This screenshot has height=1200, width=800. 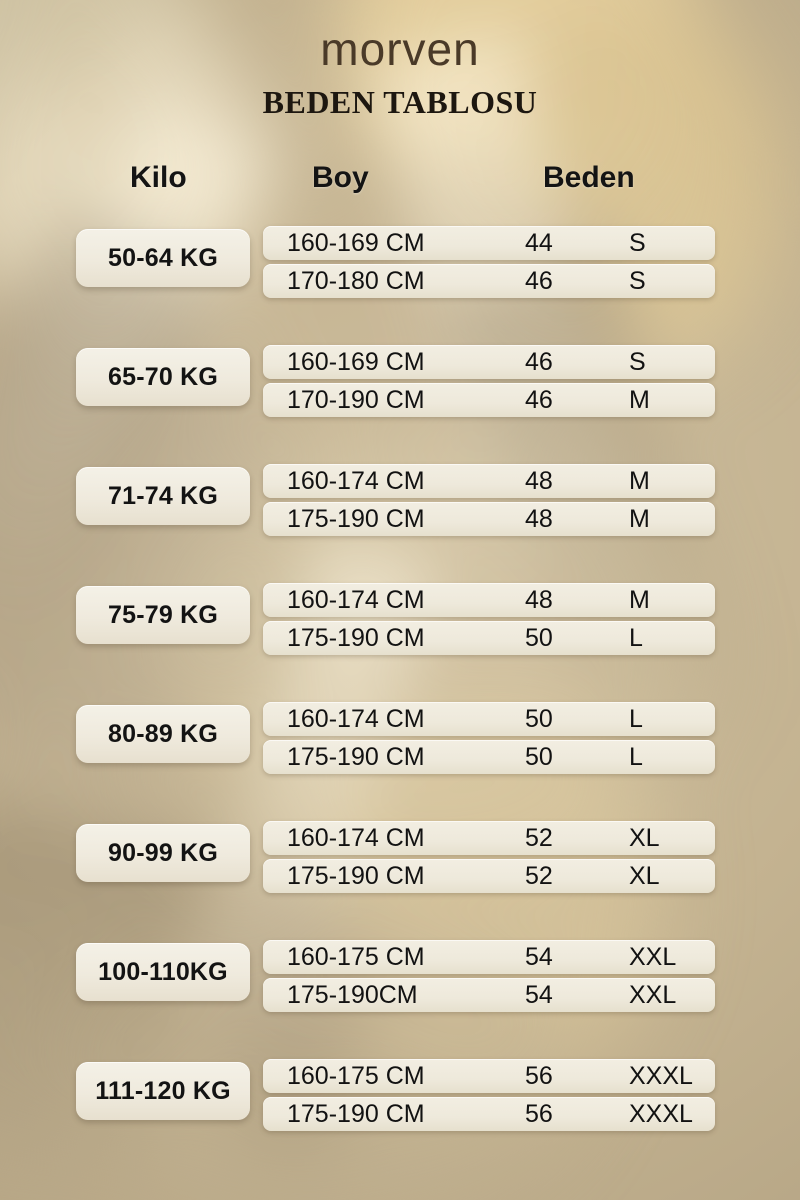 I want to click on weight-badge: 80-89 KG, so click(x=163, y=734).